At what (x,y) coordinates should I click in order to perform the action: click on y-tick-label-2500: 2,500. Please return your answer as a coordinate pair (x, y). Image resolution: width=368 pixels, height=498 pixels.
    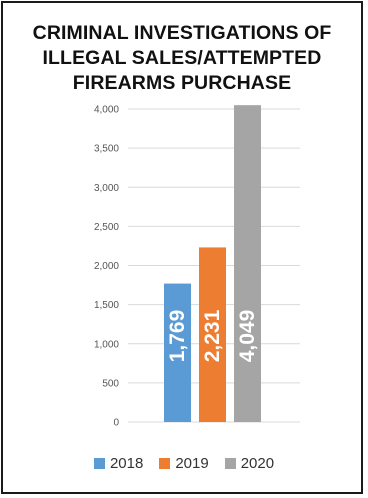
    Looking at the image, I should click on (106, 227).